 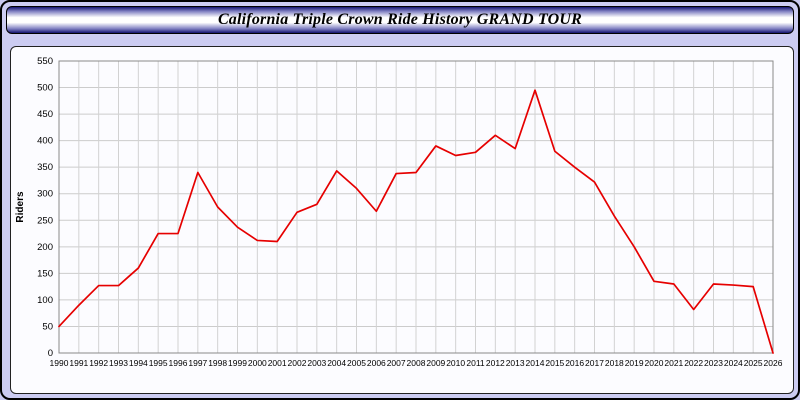 What do you see at coordinates (693, 363) in the screenshot?
I see `svg-text: 2022` at bounding box center [693, 363].